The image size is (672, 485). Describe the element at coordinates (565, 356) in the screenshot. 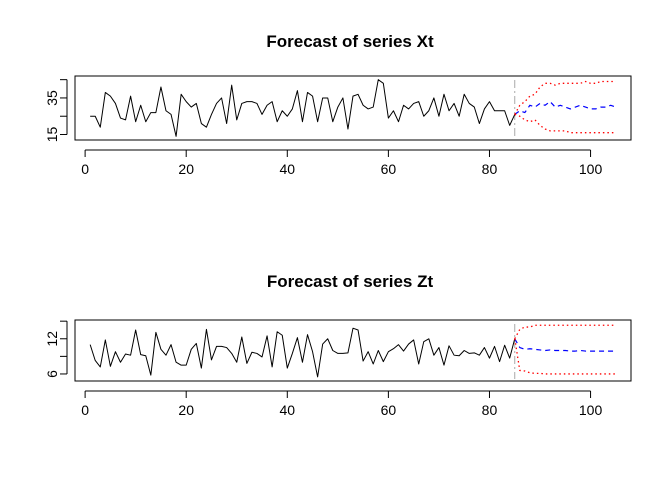

I see `panel-2-series-lower` at that location.